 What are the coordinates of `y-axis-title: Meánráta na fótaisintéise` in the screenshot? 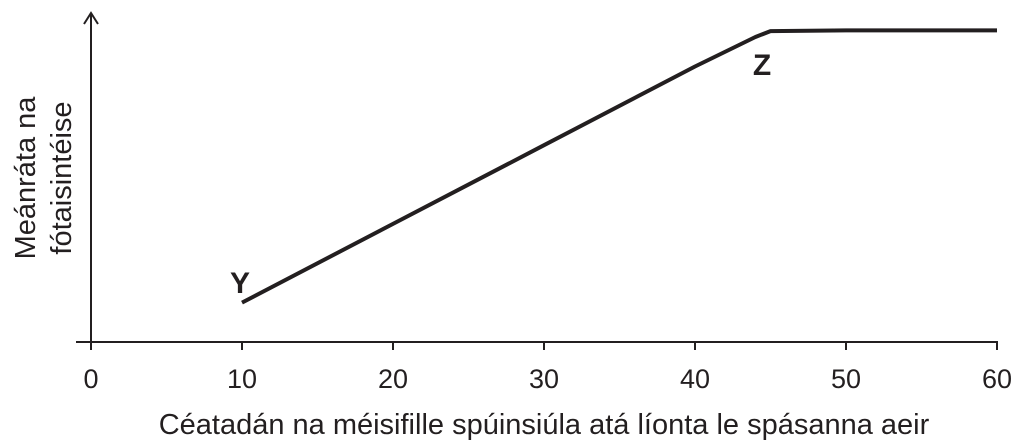 It's located at (44, 178).